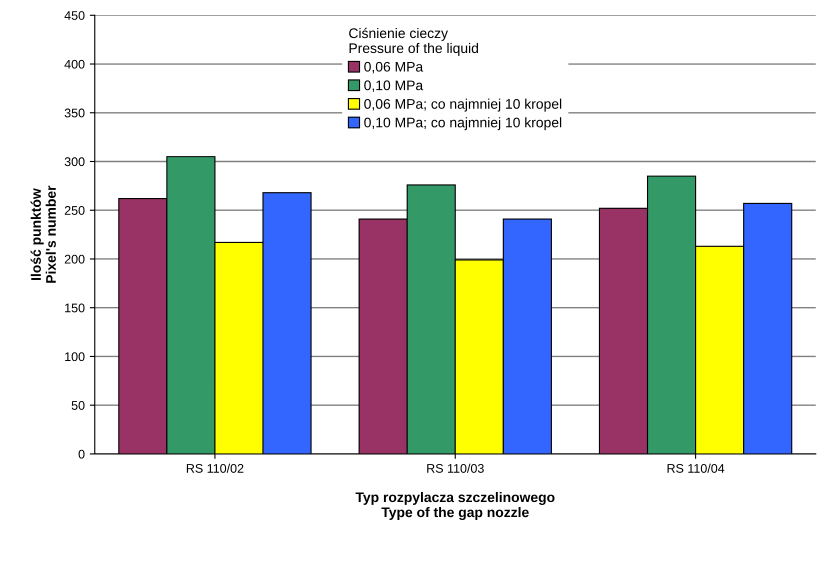 Image resolution: width=824 pixels, height=566 pixels. Describe the element at coordinates (78, 405) in the screenshot. I see `y-tick-label: 50` at that location.